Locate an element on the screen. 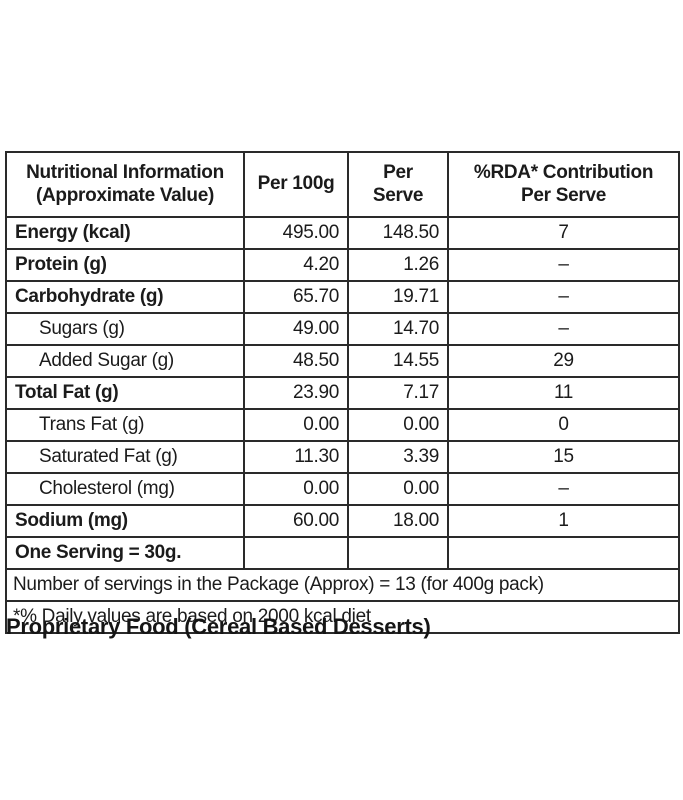  per-serve-cell: 18.00 is located at coordinates (398, 521).